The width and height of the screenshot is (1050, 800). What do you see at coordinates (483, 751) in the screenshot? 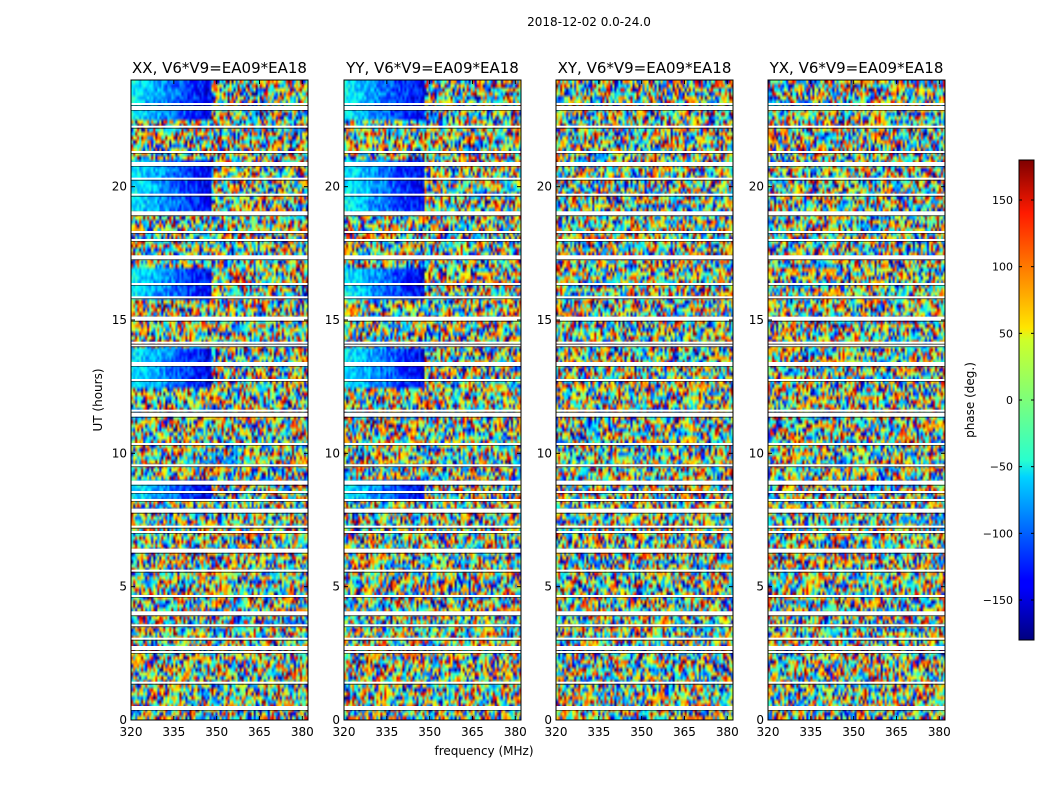
I see `x-axis-label: frequency (MHz)` at bounding box center [483, 751].